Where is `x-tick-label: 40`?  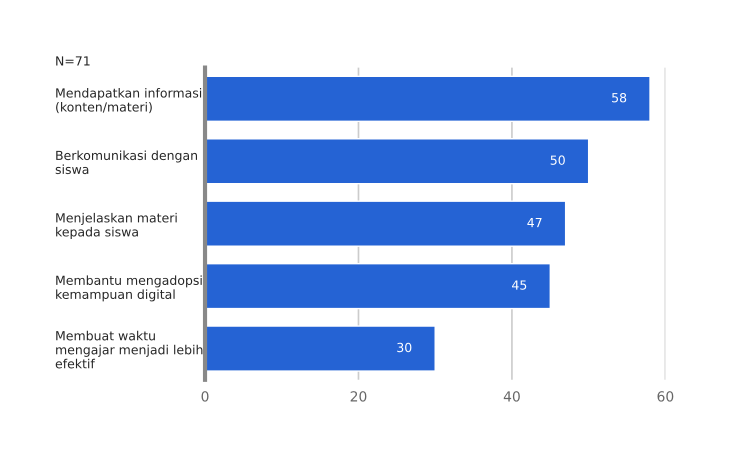 x-tick-label: 40 is located at coordinates (512, 396).